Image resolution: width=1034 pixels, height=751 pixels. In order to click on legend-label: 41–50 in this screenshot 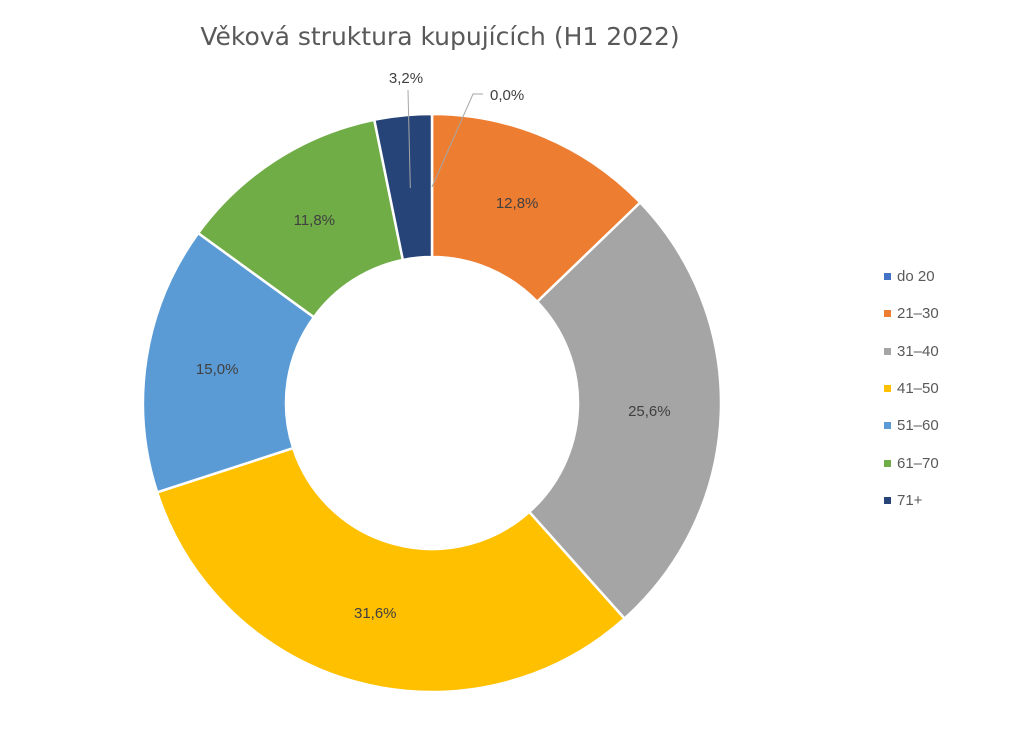, I will do `click(918, 389)`.